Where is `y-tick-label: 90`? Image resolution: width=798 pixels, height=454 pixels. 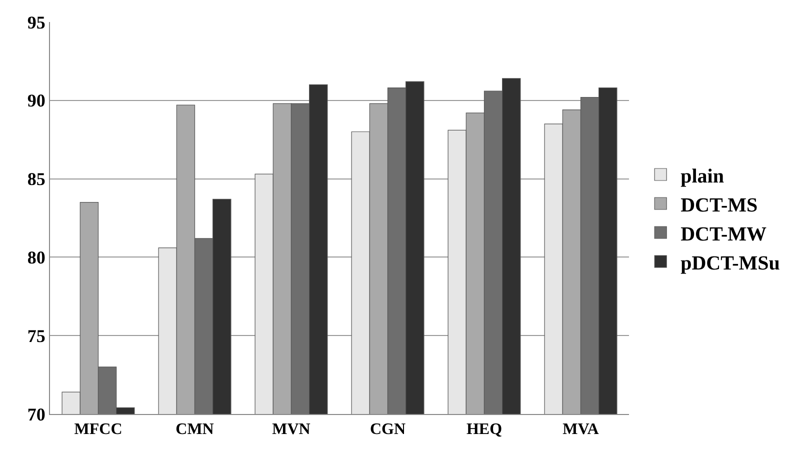
y-tick-label: 90 is located at coordinates (36, 100).